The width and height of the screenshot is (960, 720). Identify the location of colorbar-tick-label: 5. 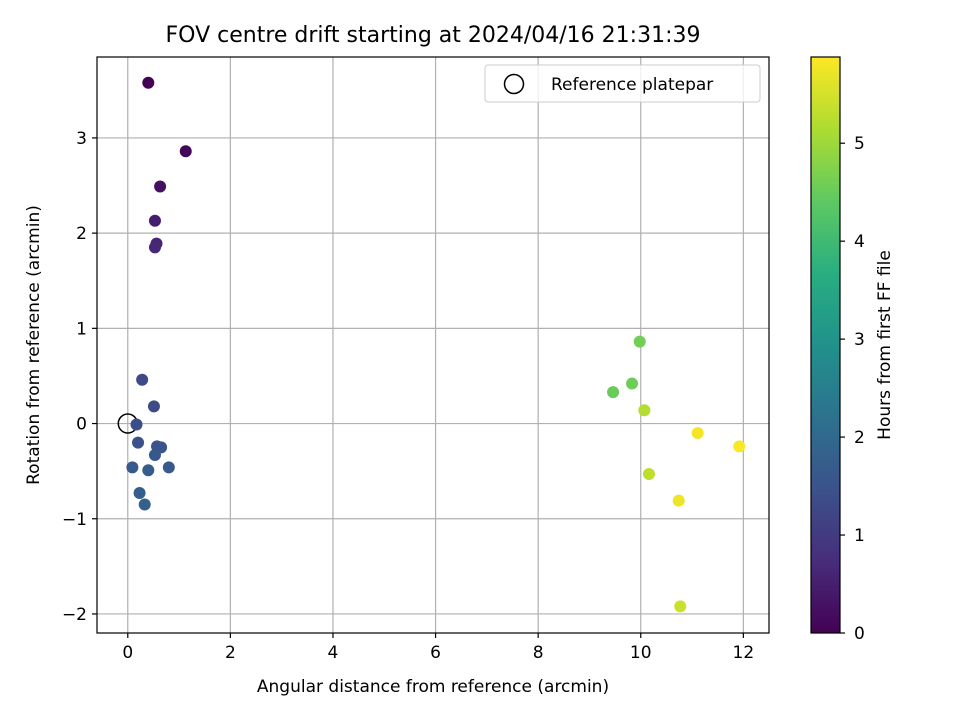
(859, 144).